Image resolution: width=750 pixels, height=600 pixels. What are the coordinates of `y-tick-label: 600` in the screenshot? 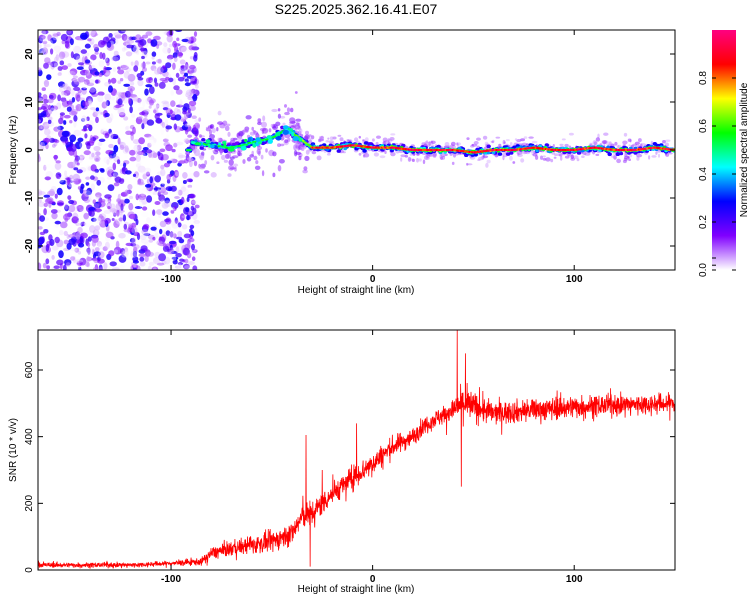 It's located at (29, 369).